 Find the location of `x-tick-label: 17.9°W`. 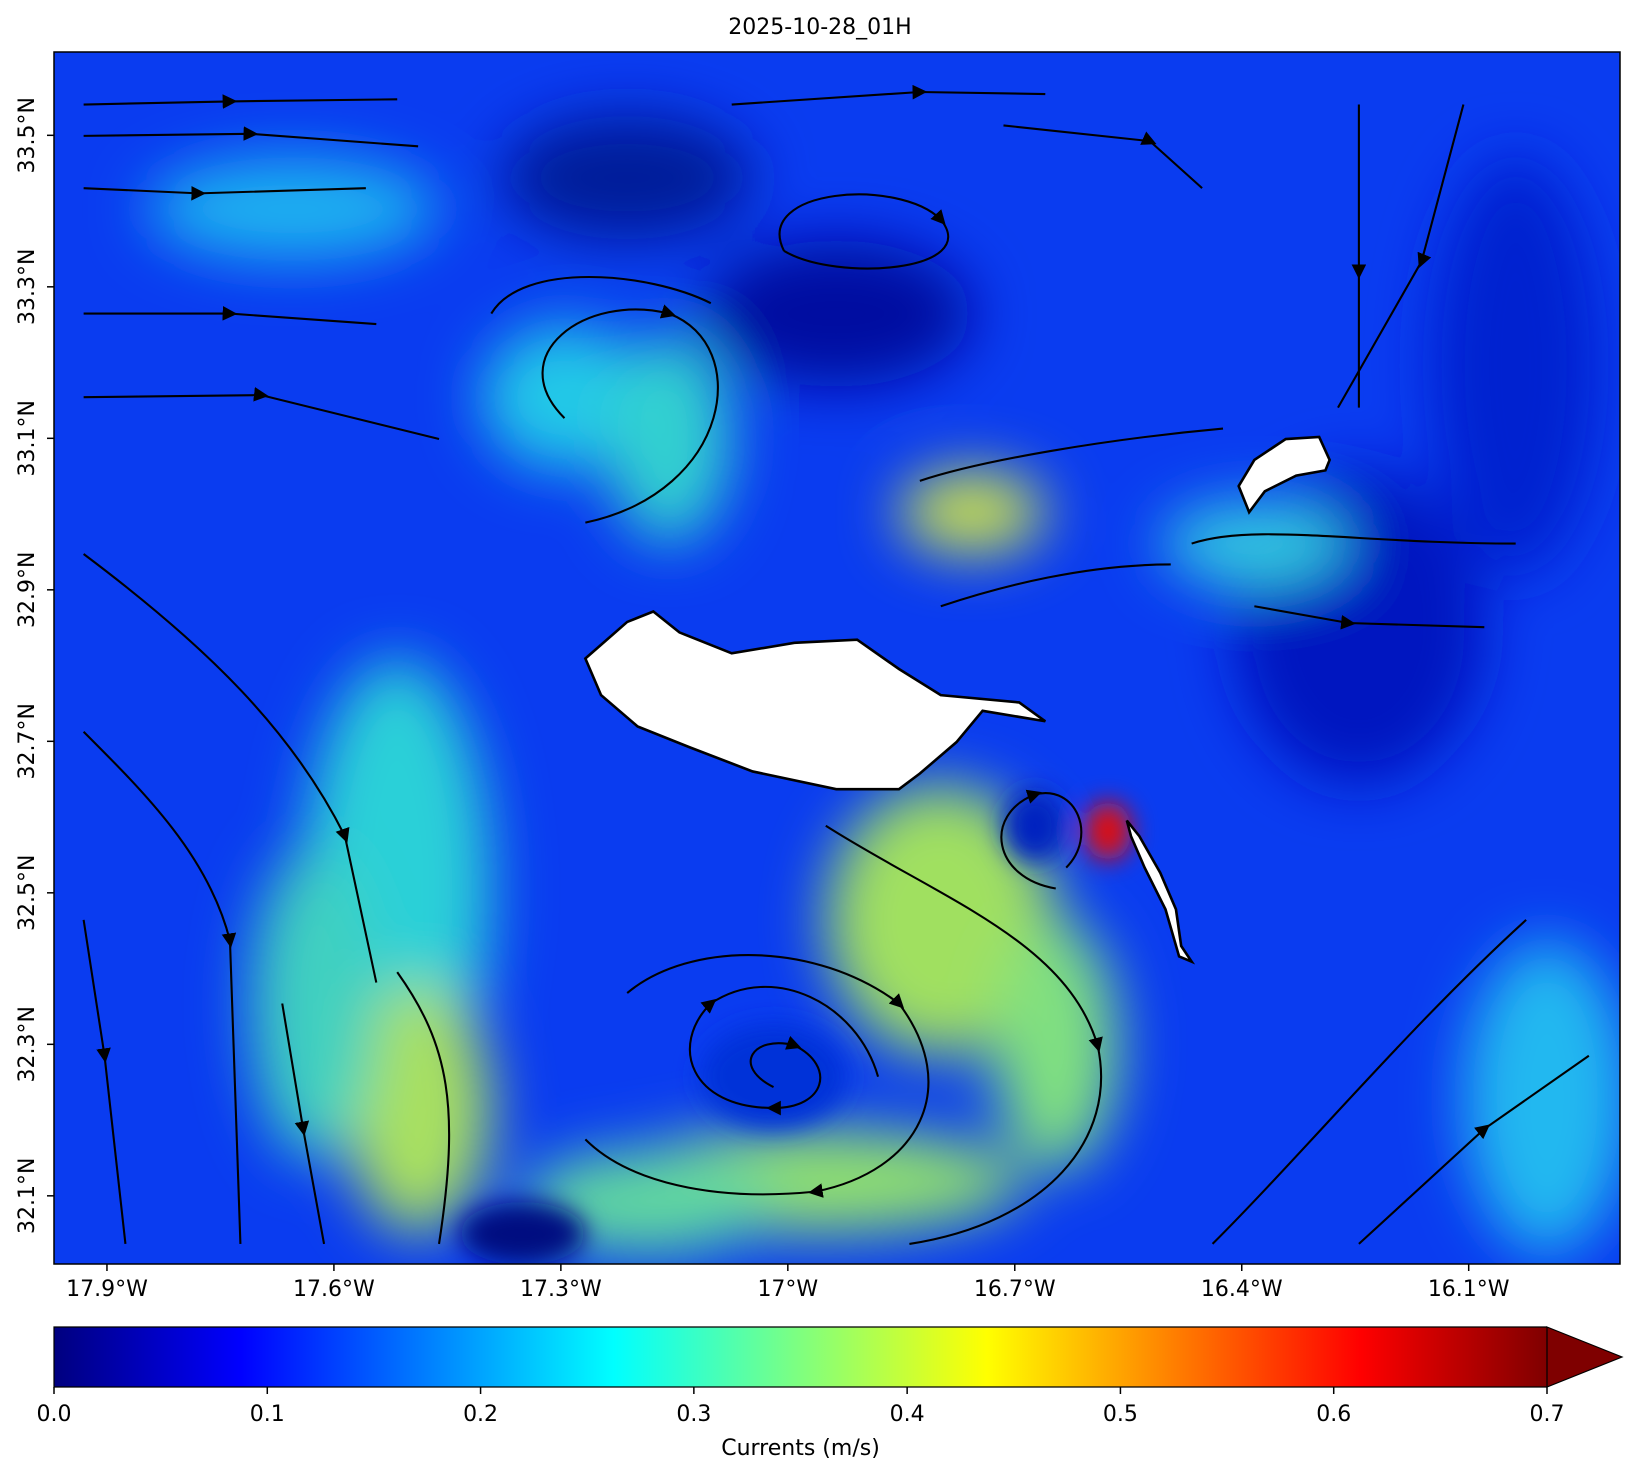

x-tick-label: 17.9°W is located at coordinates (107, 1289).